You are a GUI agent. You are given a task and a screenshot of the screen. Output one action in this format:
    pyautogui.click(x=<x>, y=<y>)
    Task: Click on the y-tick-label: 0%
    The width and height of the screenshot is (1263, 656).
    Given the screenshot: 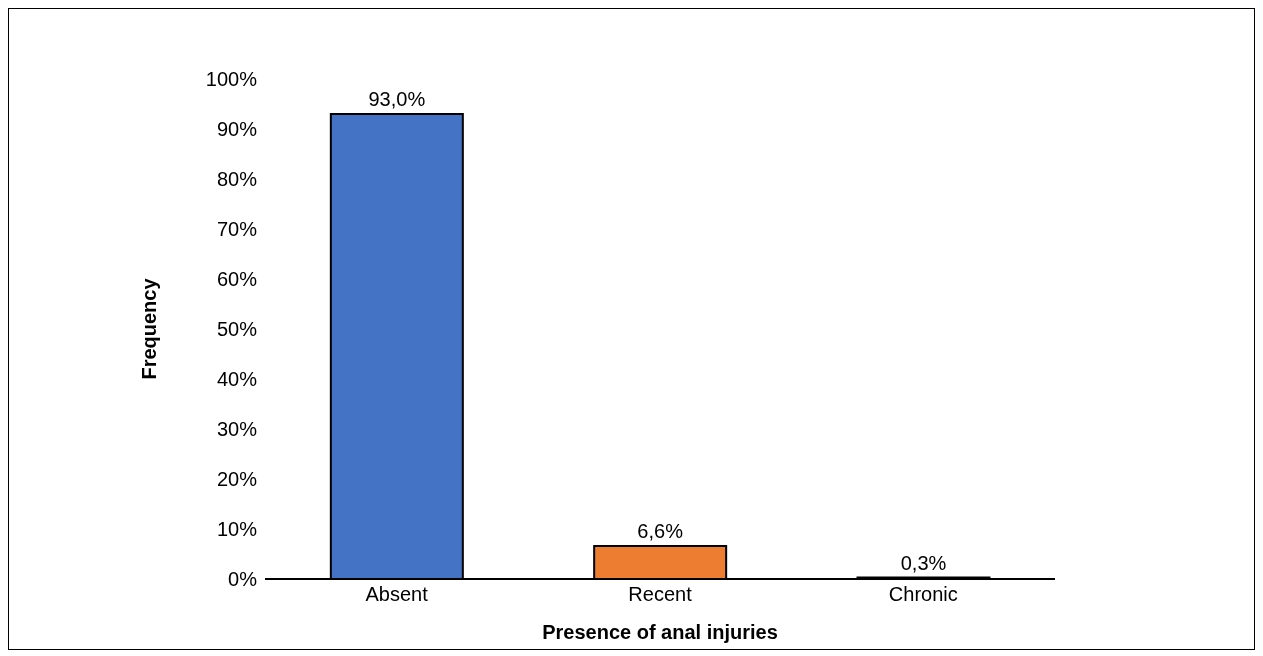 What is the action you would take?
    pyautogui.click(x=243, y=579)
    